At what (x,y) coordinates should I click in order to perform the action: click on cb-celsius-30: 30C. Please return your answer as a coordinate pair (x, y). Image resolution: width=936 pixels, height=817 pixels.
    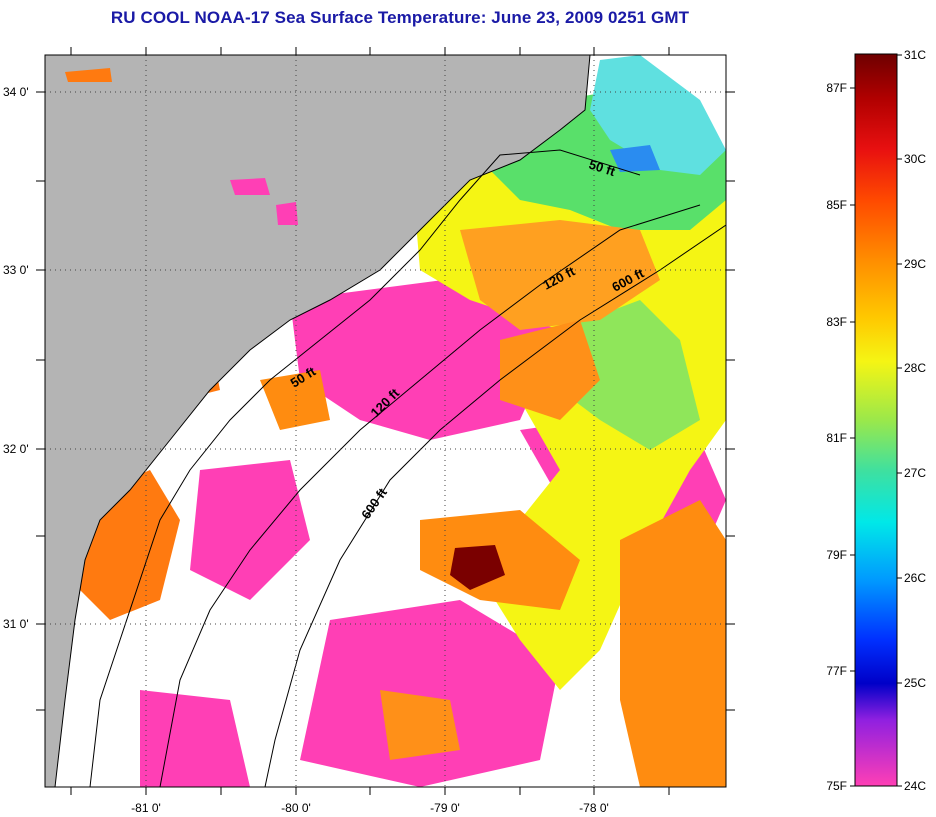
    Looking at the image, I should click on (915, 159).